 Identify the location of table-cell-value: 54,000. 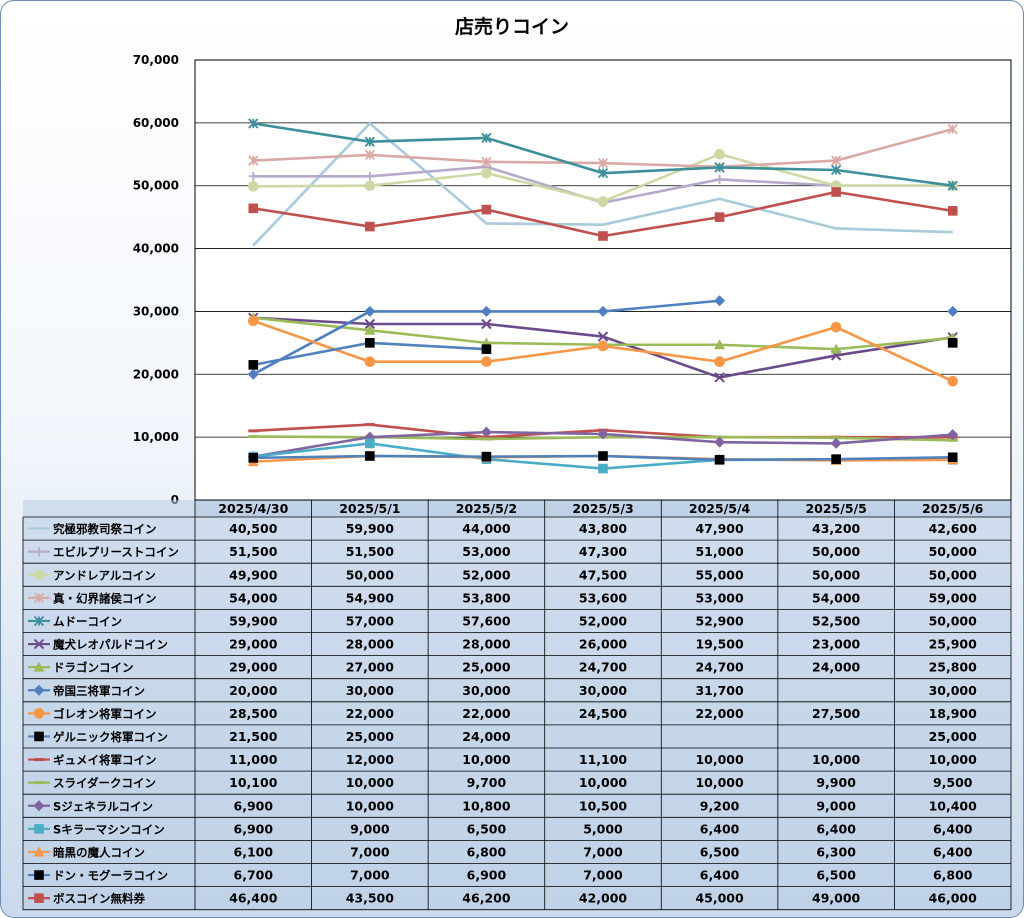
(253, 597).